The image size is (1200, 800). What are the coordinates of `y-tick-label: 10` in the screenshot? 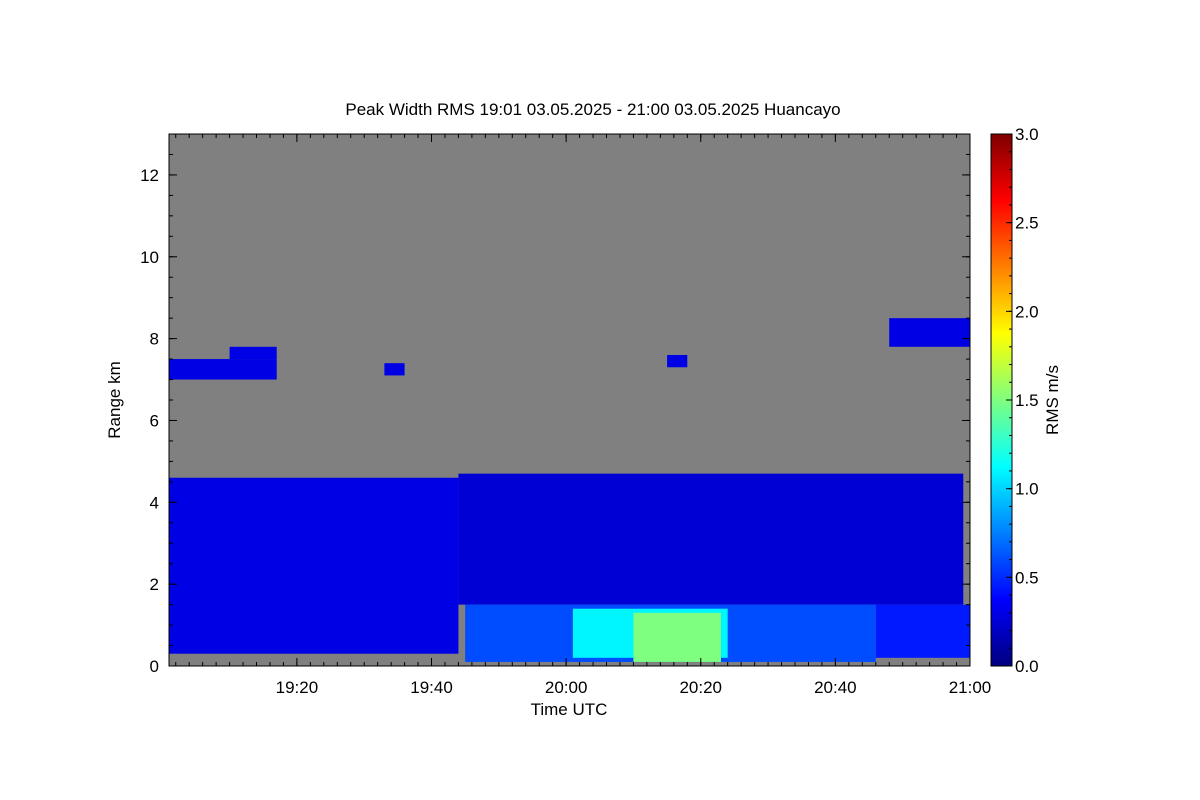 It's located at (149, 257).